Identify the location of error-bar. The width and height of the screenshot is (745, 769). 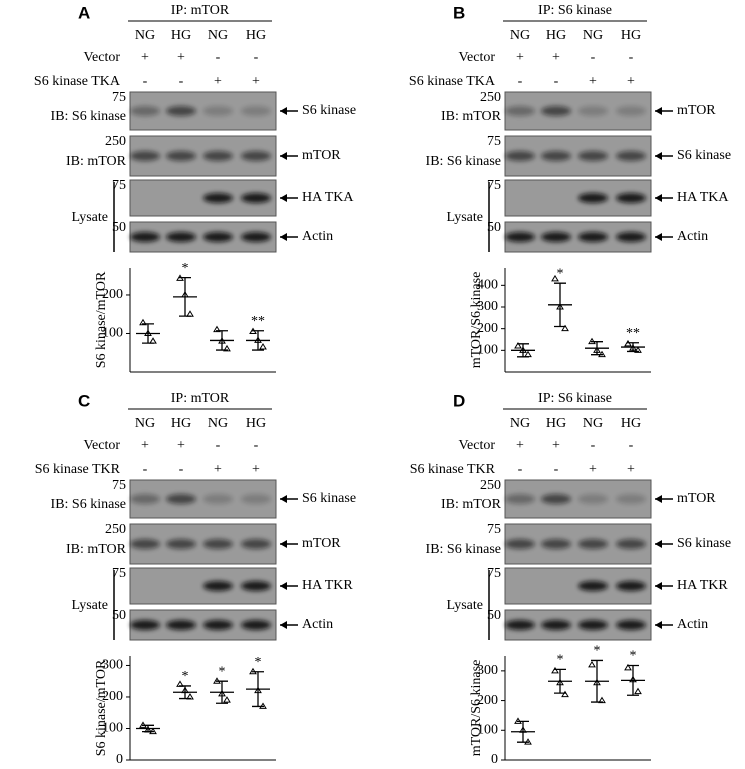
(597, 681).